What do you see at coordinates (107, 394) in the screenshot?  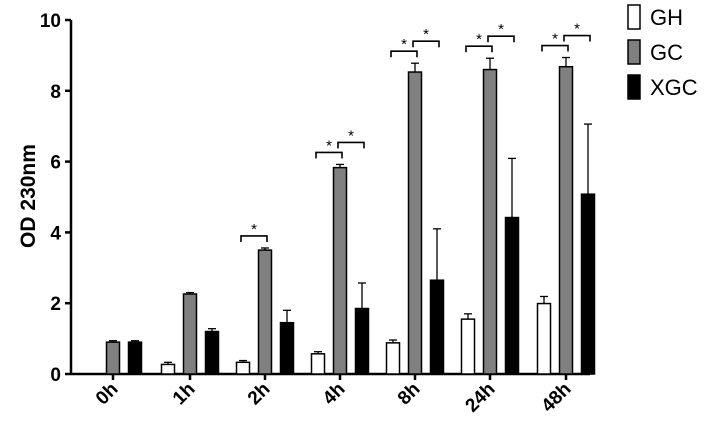 I see `x-tick-label: 0h` at bounding box center [107, 394].